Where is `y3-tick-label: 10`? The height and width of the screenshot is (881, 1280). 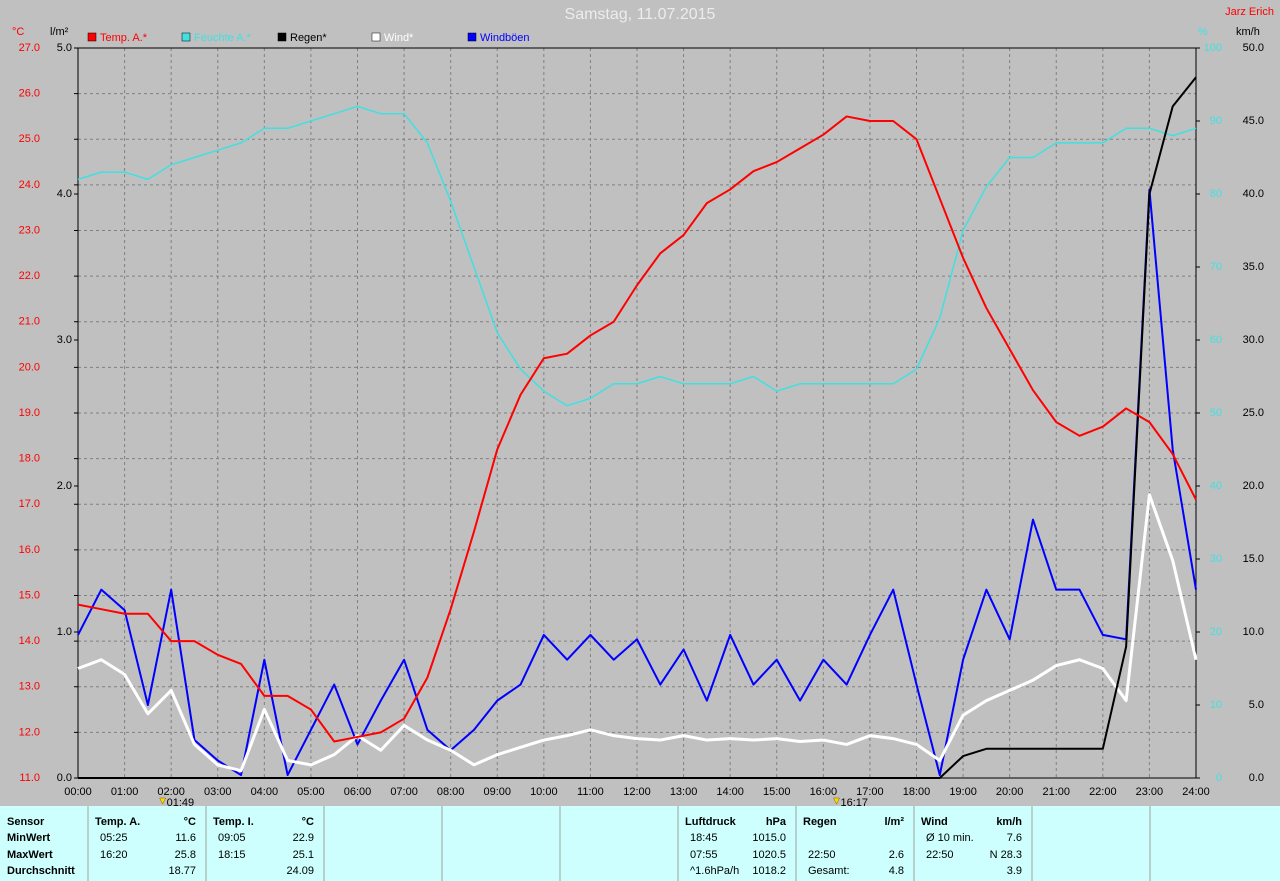 y3-tick-label: 10 is located at coordinates (1216, 705).